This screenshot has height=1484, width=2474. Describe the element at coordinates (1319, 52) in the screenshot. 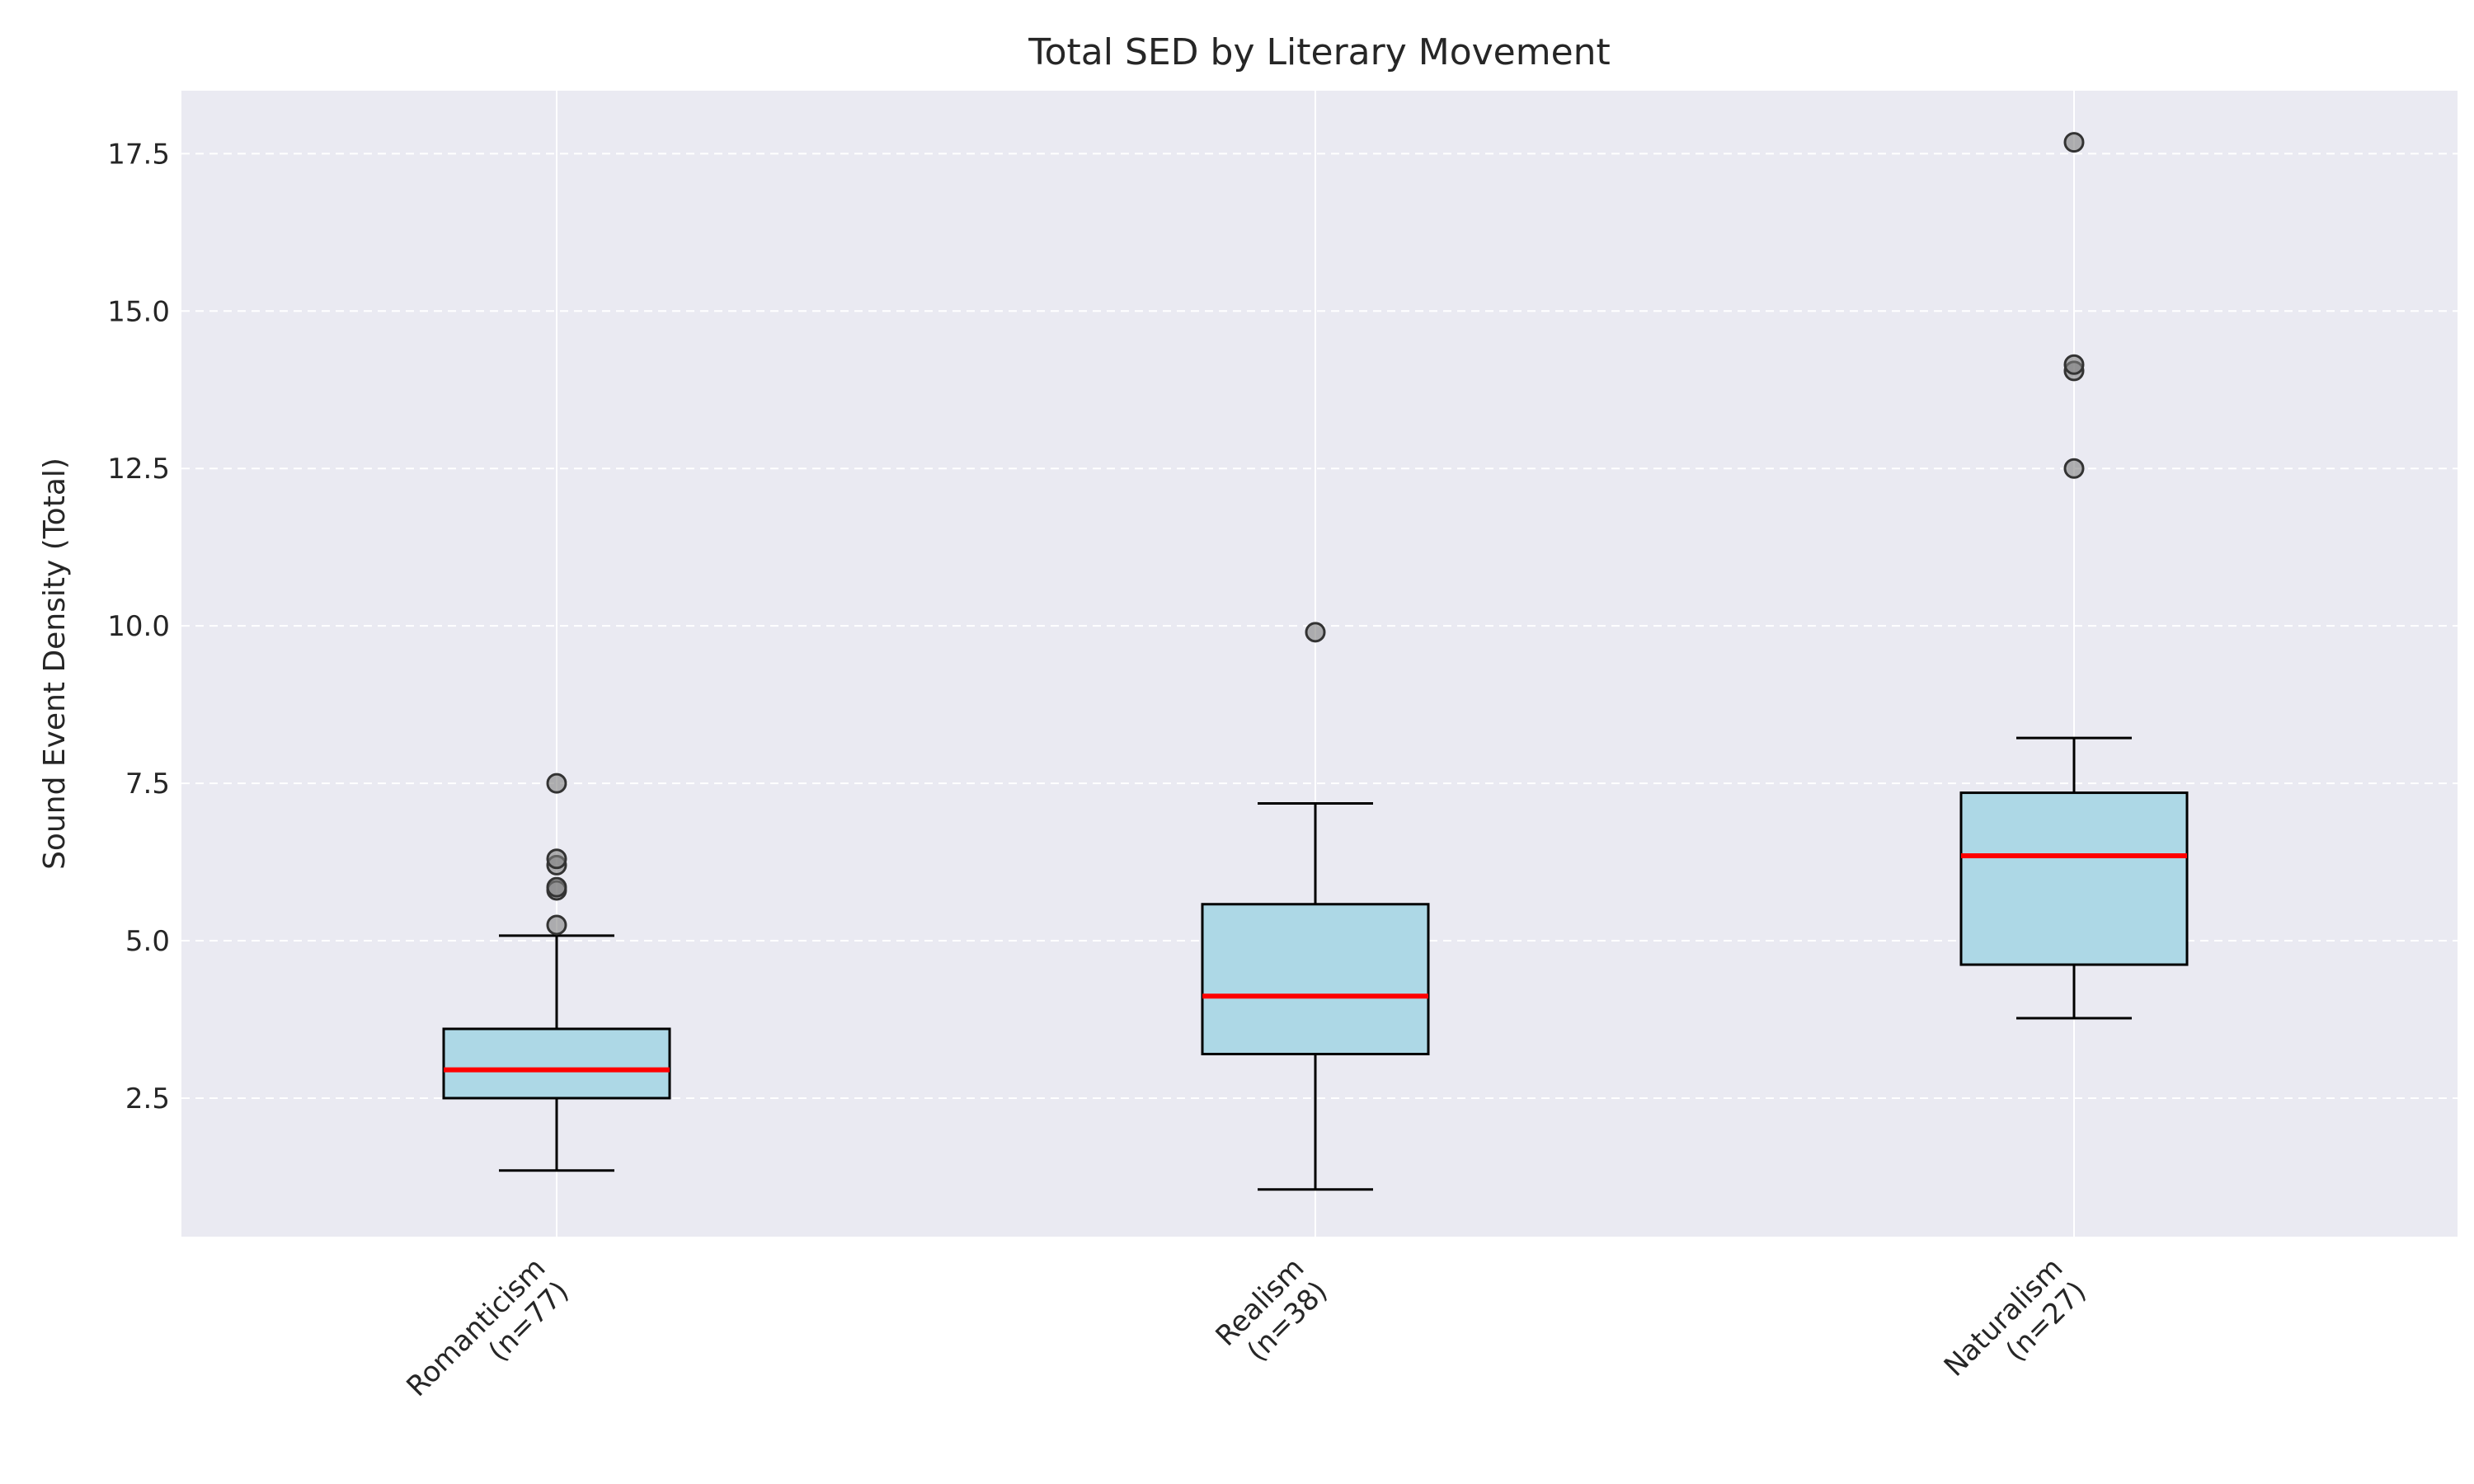

I see `chart-title: Total SED by Literary Movement` at that location.